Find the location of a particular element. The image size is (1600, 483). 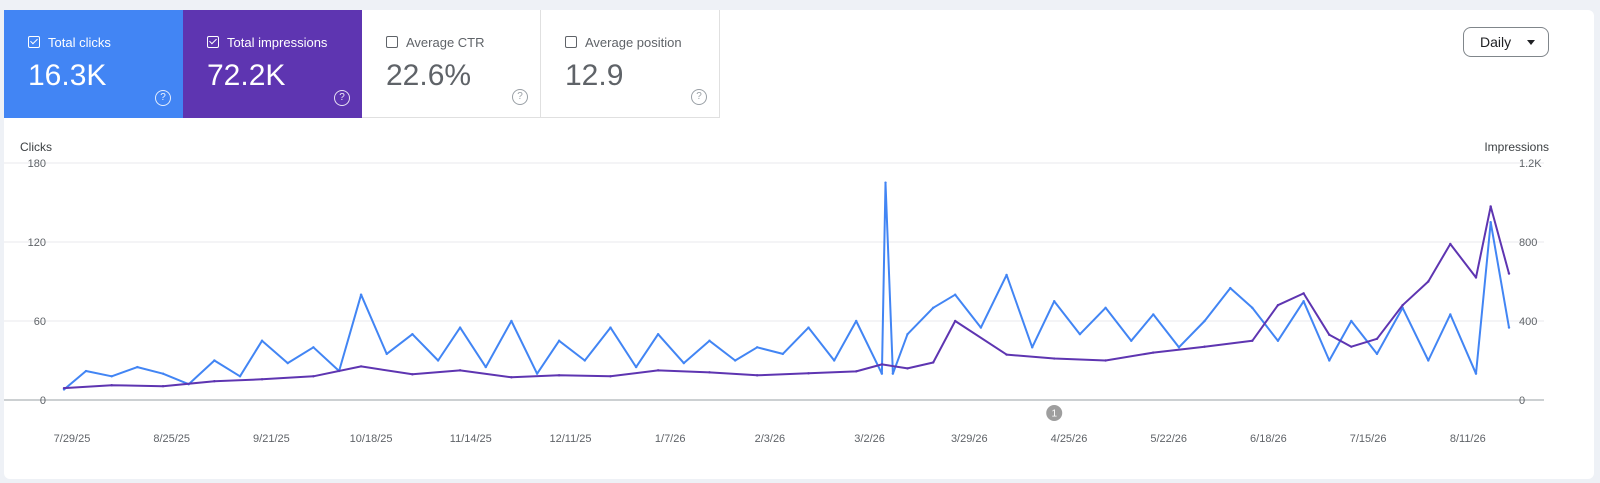

y-axis-left-title: Clicks is located at coordinates (36, 147).